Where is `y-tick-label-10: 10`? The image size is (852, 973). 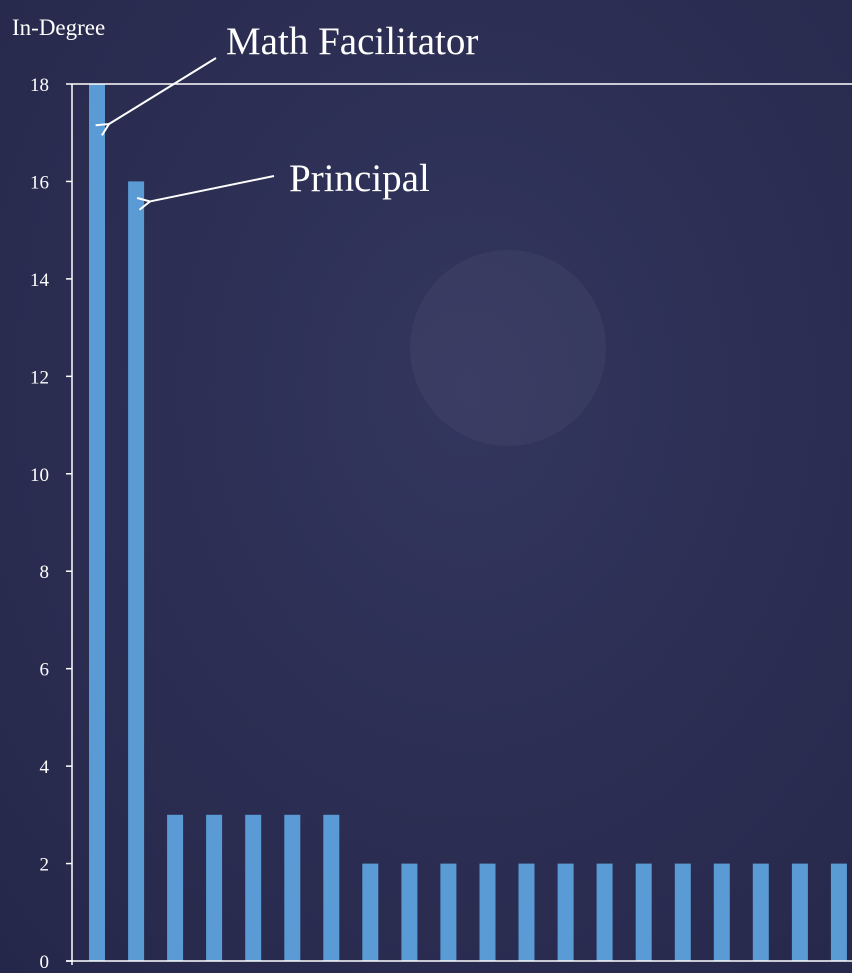 y-tick-label-10: 10 is located at coordinates (39, 475).